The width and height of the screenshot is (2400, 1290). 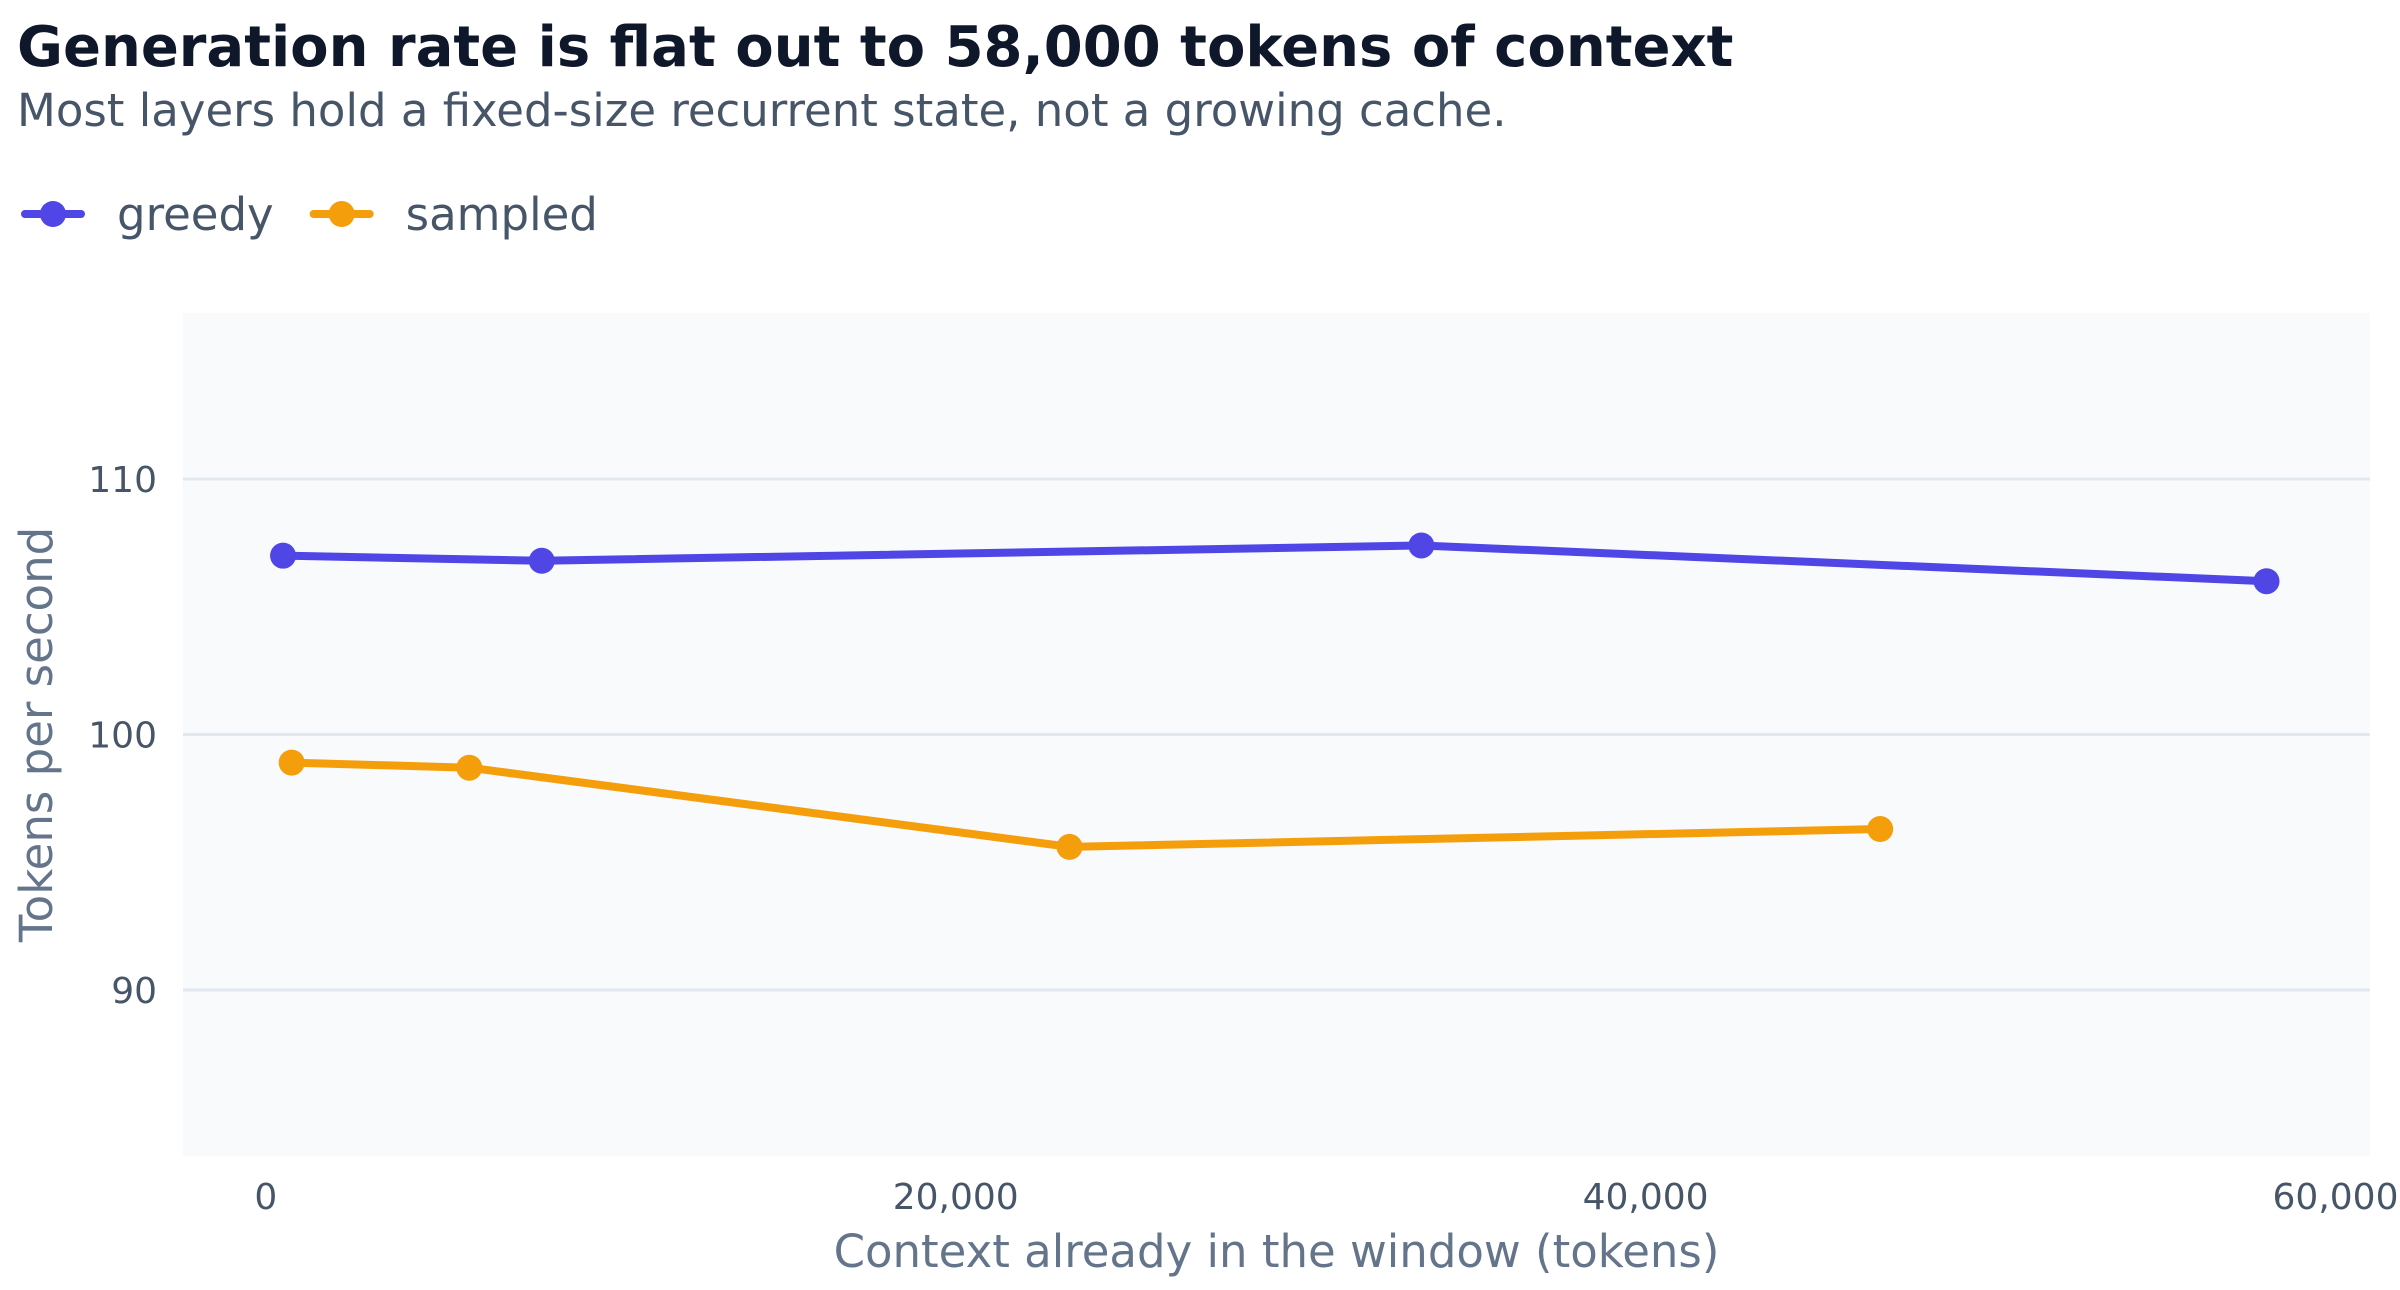 I want to click on y-tick-label: 100, so click(x=122, y=736).